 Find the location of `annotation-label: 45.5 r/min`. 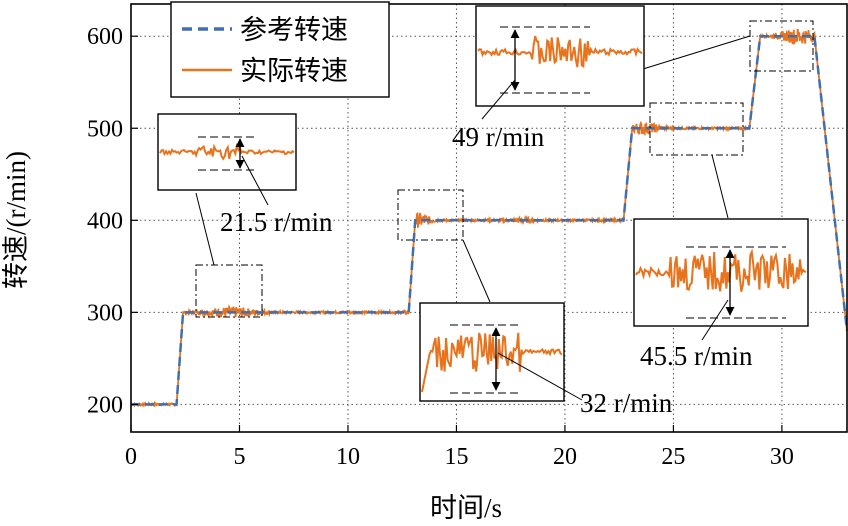

annotation-label: 45.5 r/min is located at coordinates (696, 356).